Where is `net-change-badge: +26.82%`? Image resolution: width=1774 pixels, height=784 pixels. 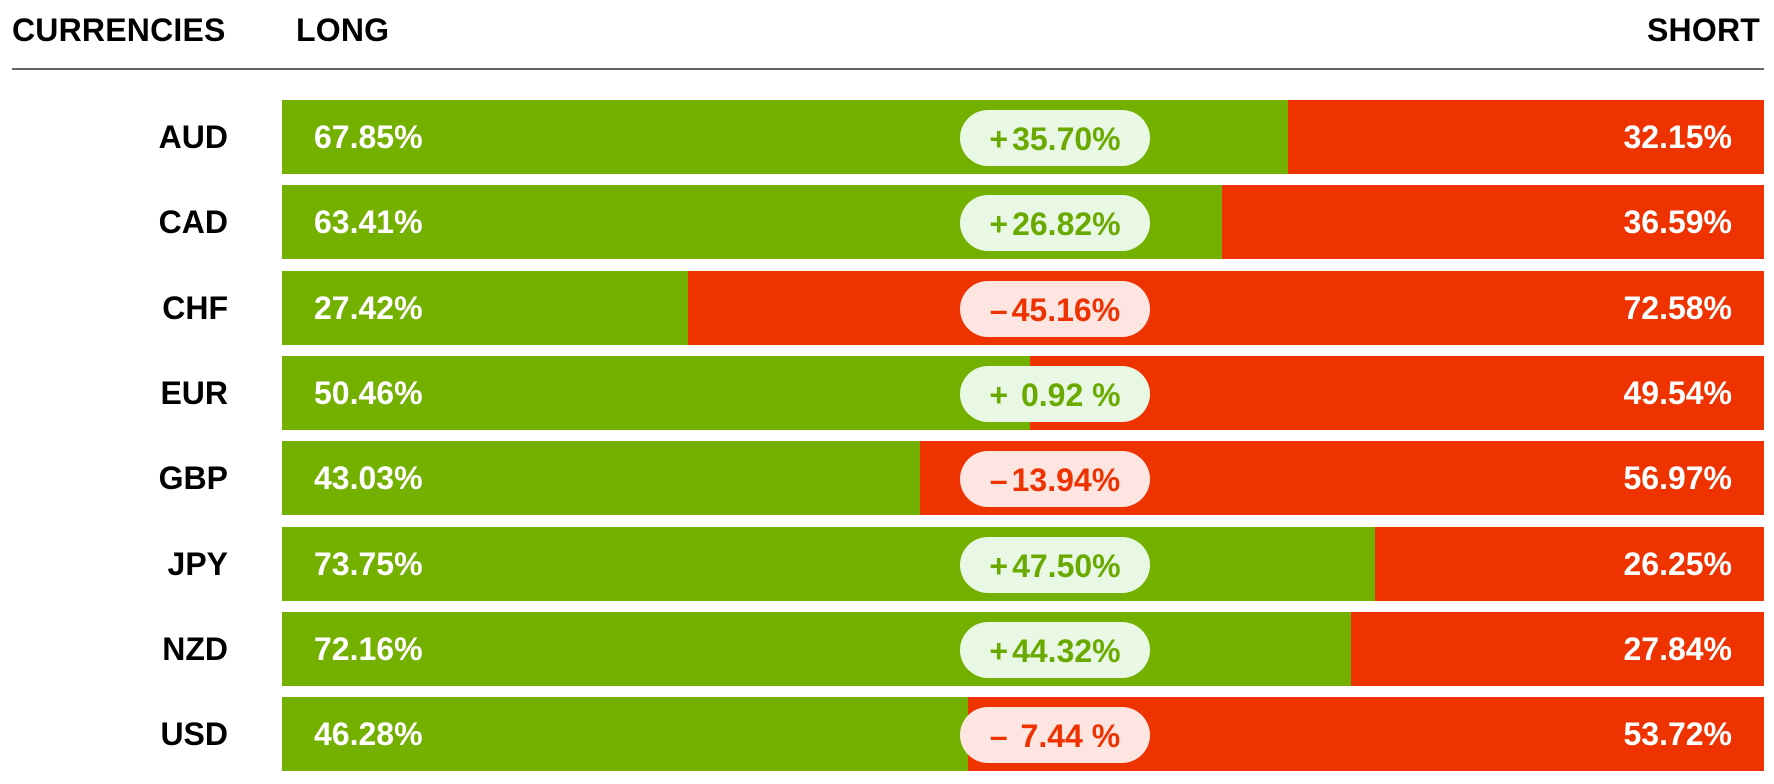 net-change-badge: +26.82% is located at coordinates (1055, 223).